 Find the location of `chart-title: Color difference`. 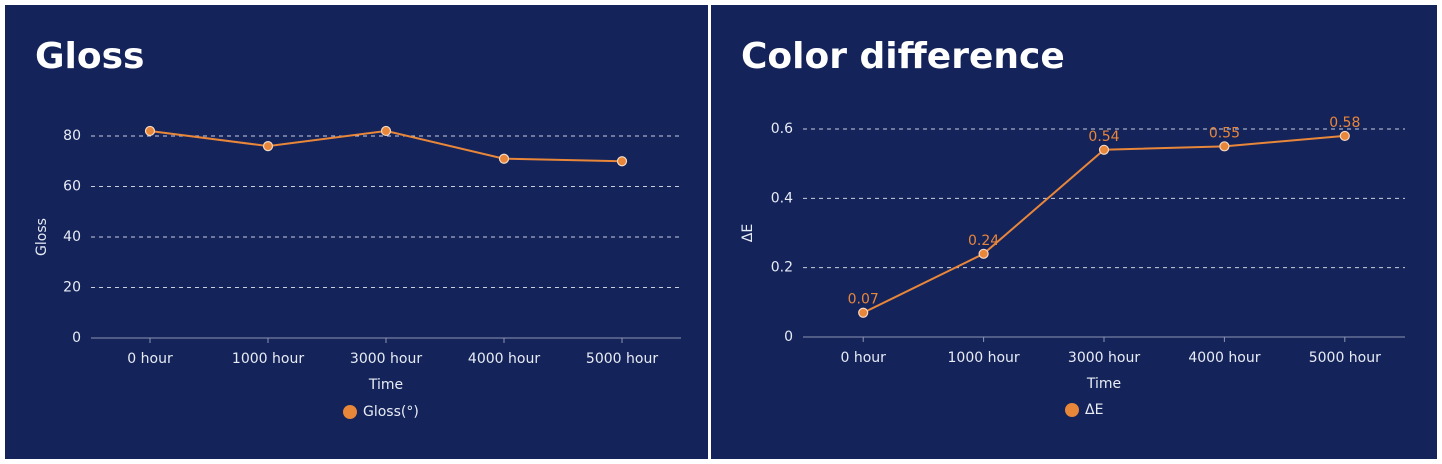

chart-title: Color difference is located at coordinates (903, 56).